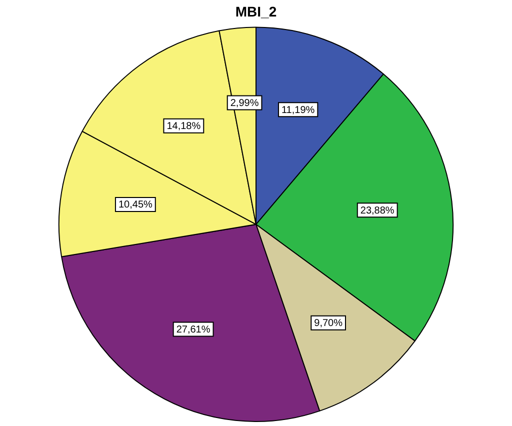 The width and height of the screenshot is (512, 426). What do you see at coordinates (256, 11) in the screenshot?
I see `chart-title: MBI_2` at bounding box center [256, 11].